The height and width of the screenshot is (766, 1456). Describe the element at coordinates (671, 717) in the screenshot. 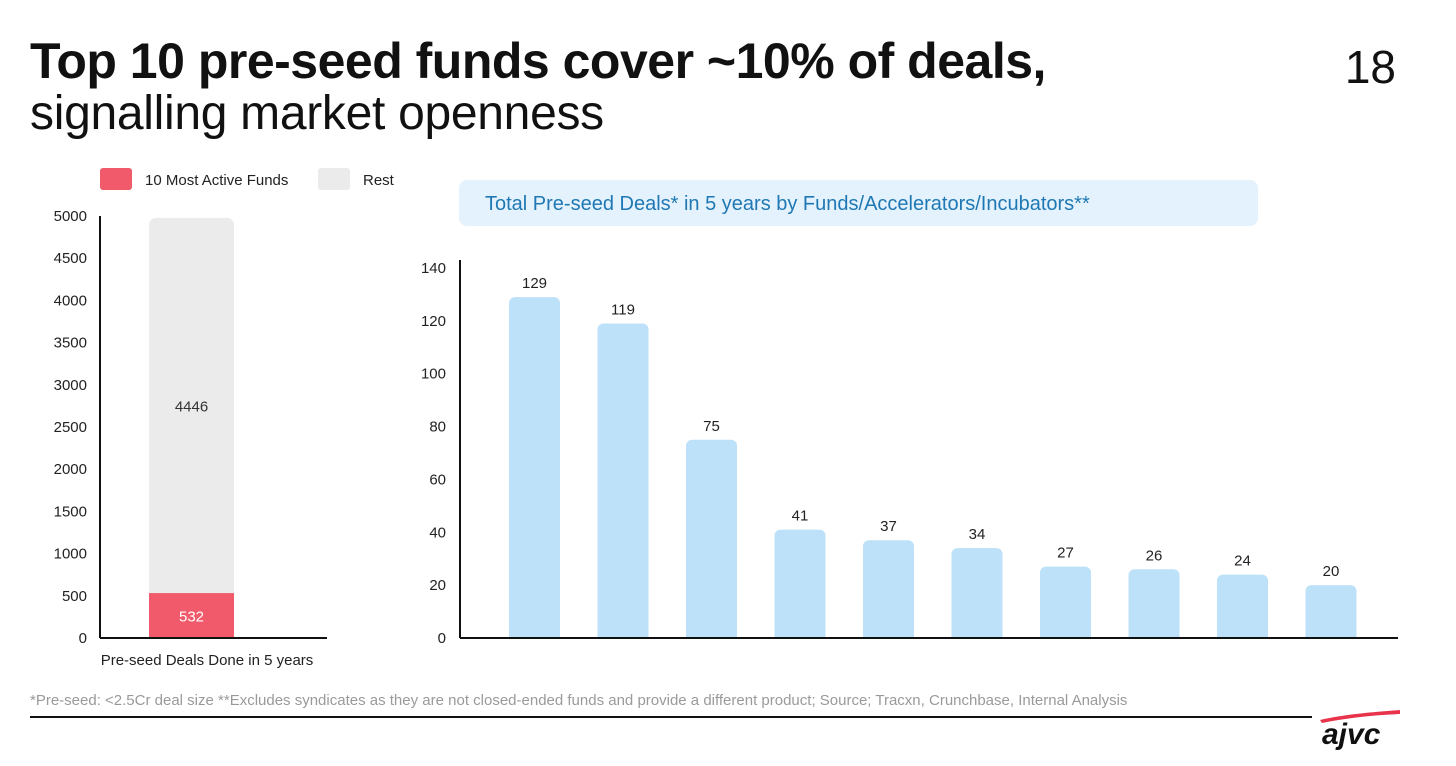

I see `bottom-divider` at that location.